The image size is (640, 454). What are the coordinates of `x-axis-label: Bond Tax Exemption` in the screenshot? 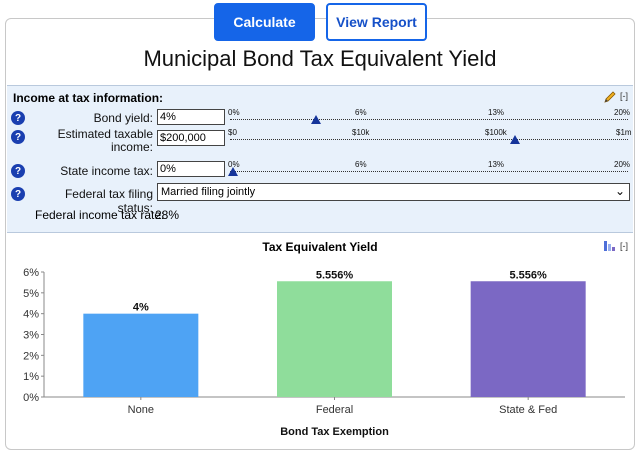 It's located at (334, 432).